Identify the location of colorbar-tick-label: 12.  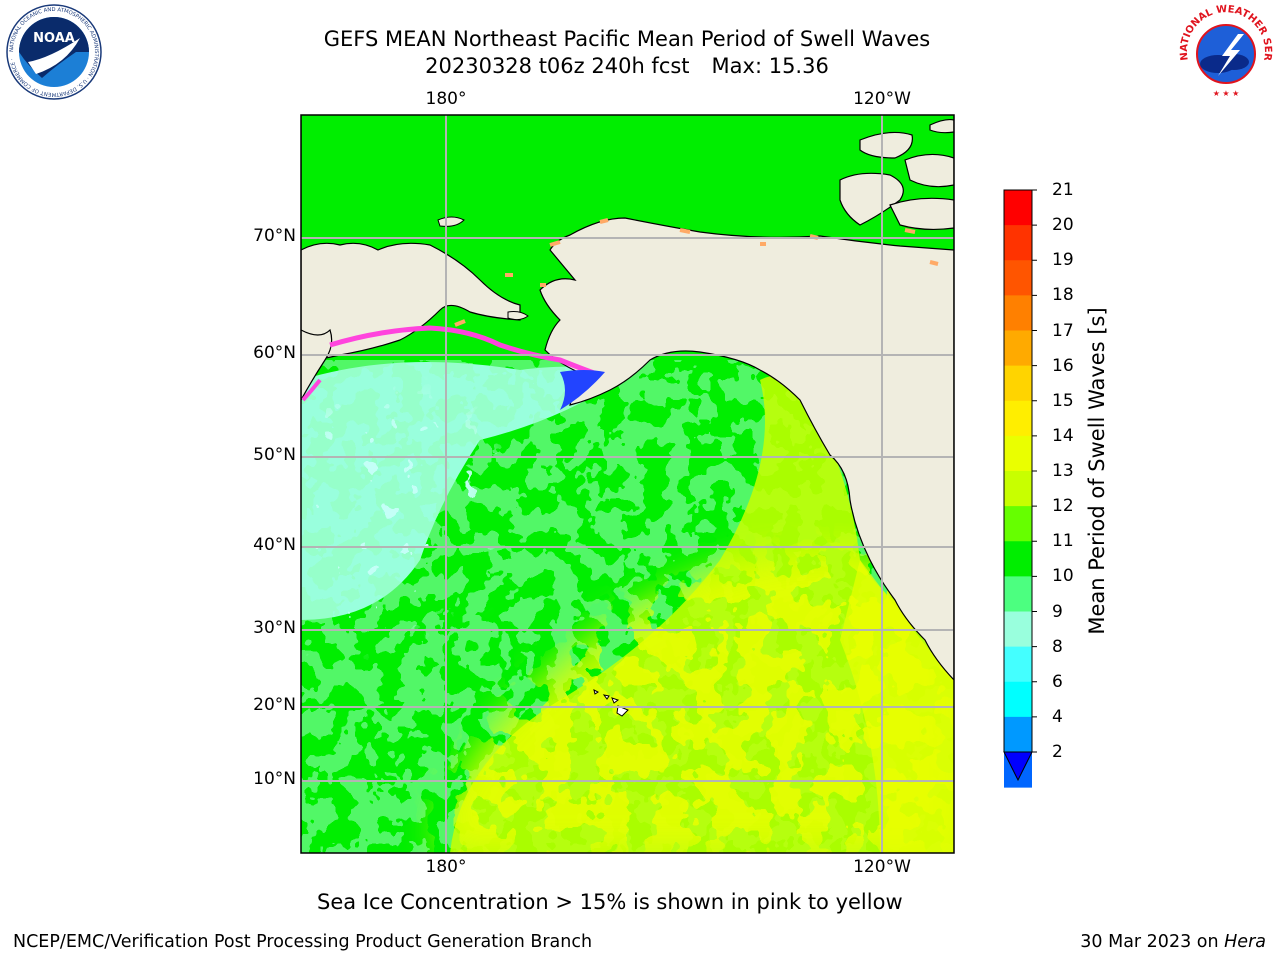
(1063, 506).